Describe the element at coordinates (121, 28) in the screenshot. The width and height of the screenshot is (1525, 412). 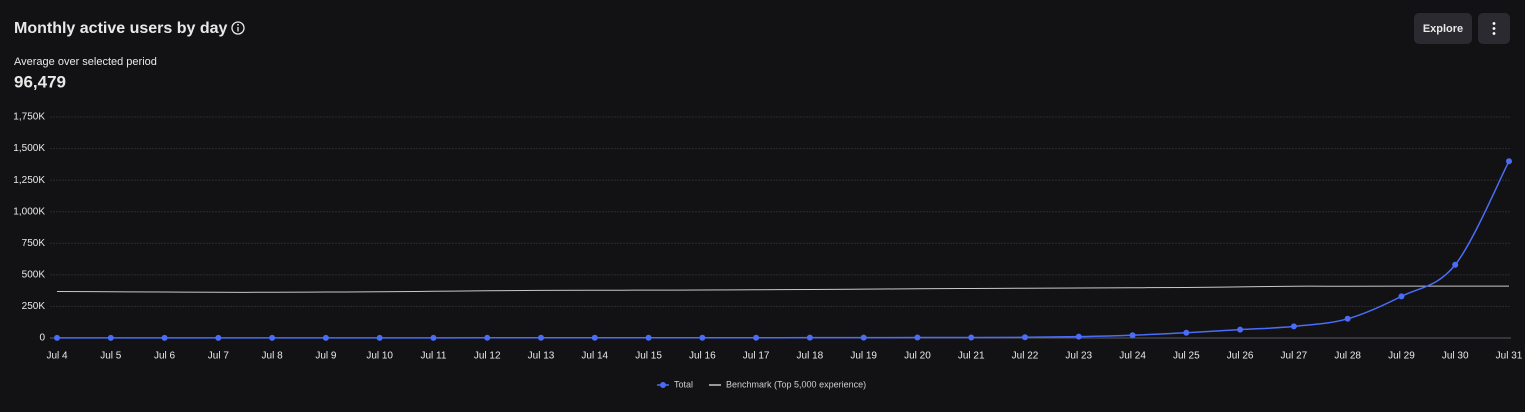
I see `chart-title: Monthly active users by day` at that location.